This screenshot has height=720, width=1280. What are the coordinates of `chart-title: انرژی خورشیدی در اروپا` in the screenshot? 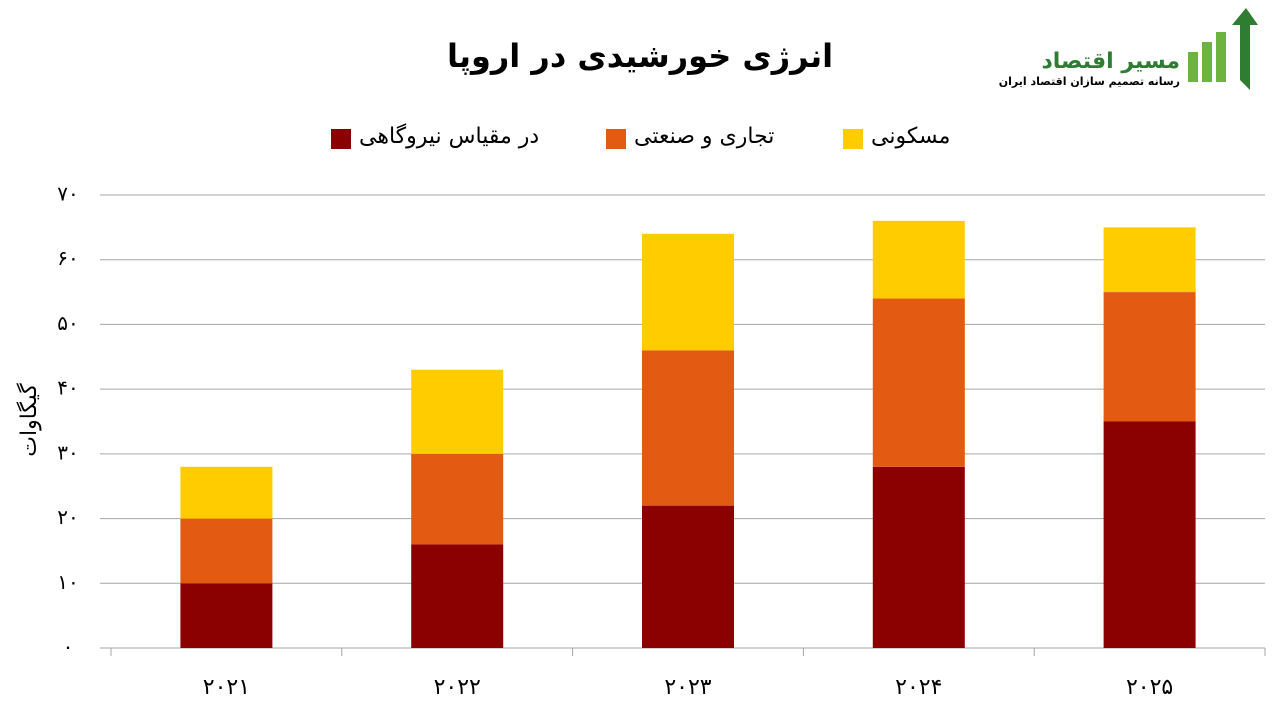 It's located at (640, 56).